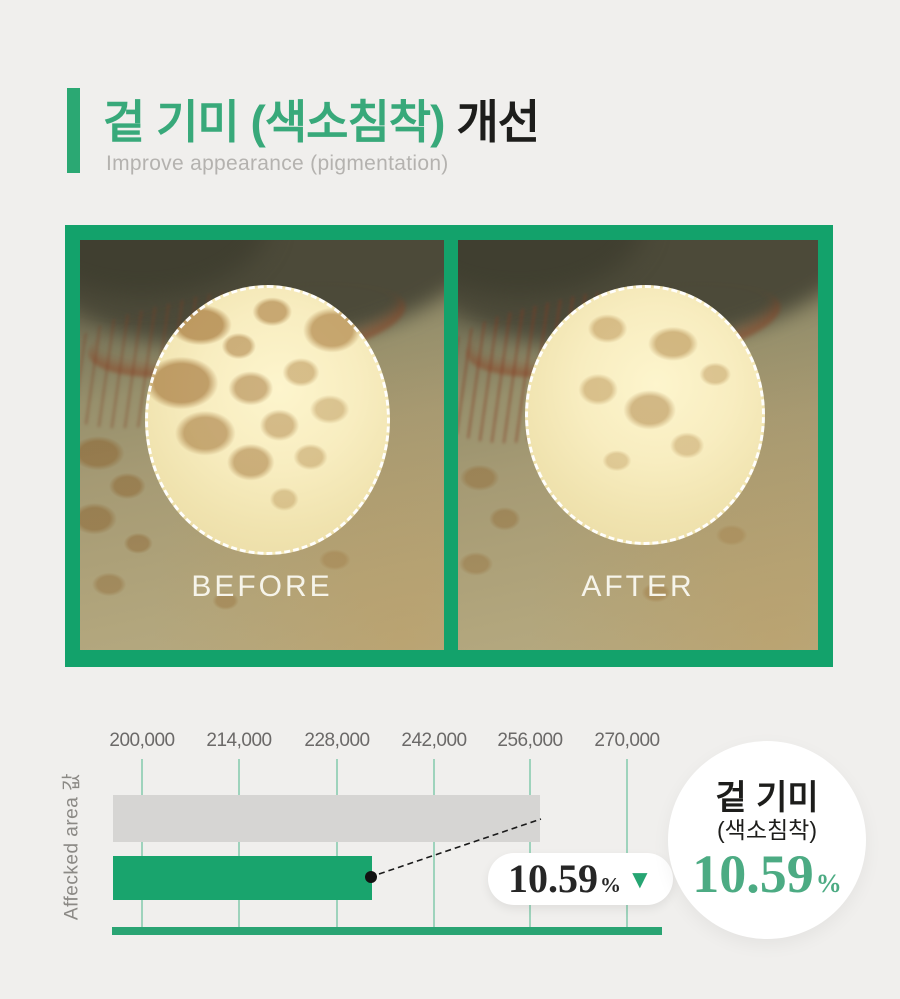 This screenshot has width=900, height=999. I want to click on page-title-rest: 개선, so click(498, 122).